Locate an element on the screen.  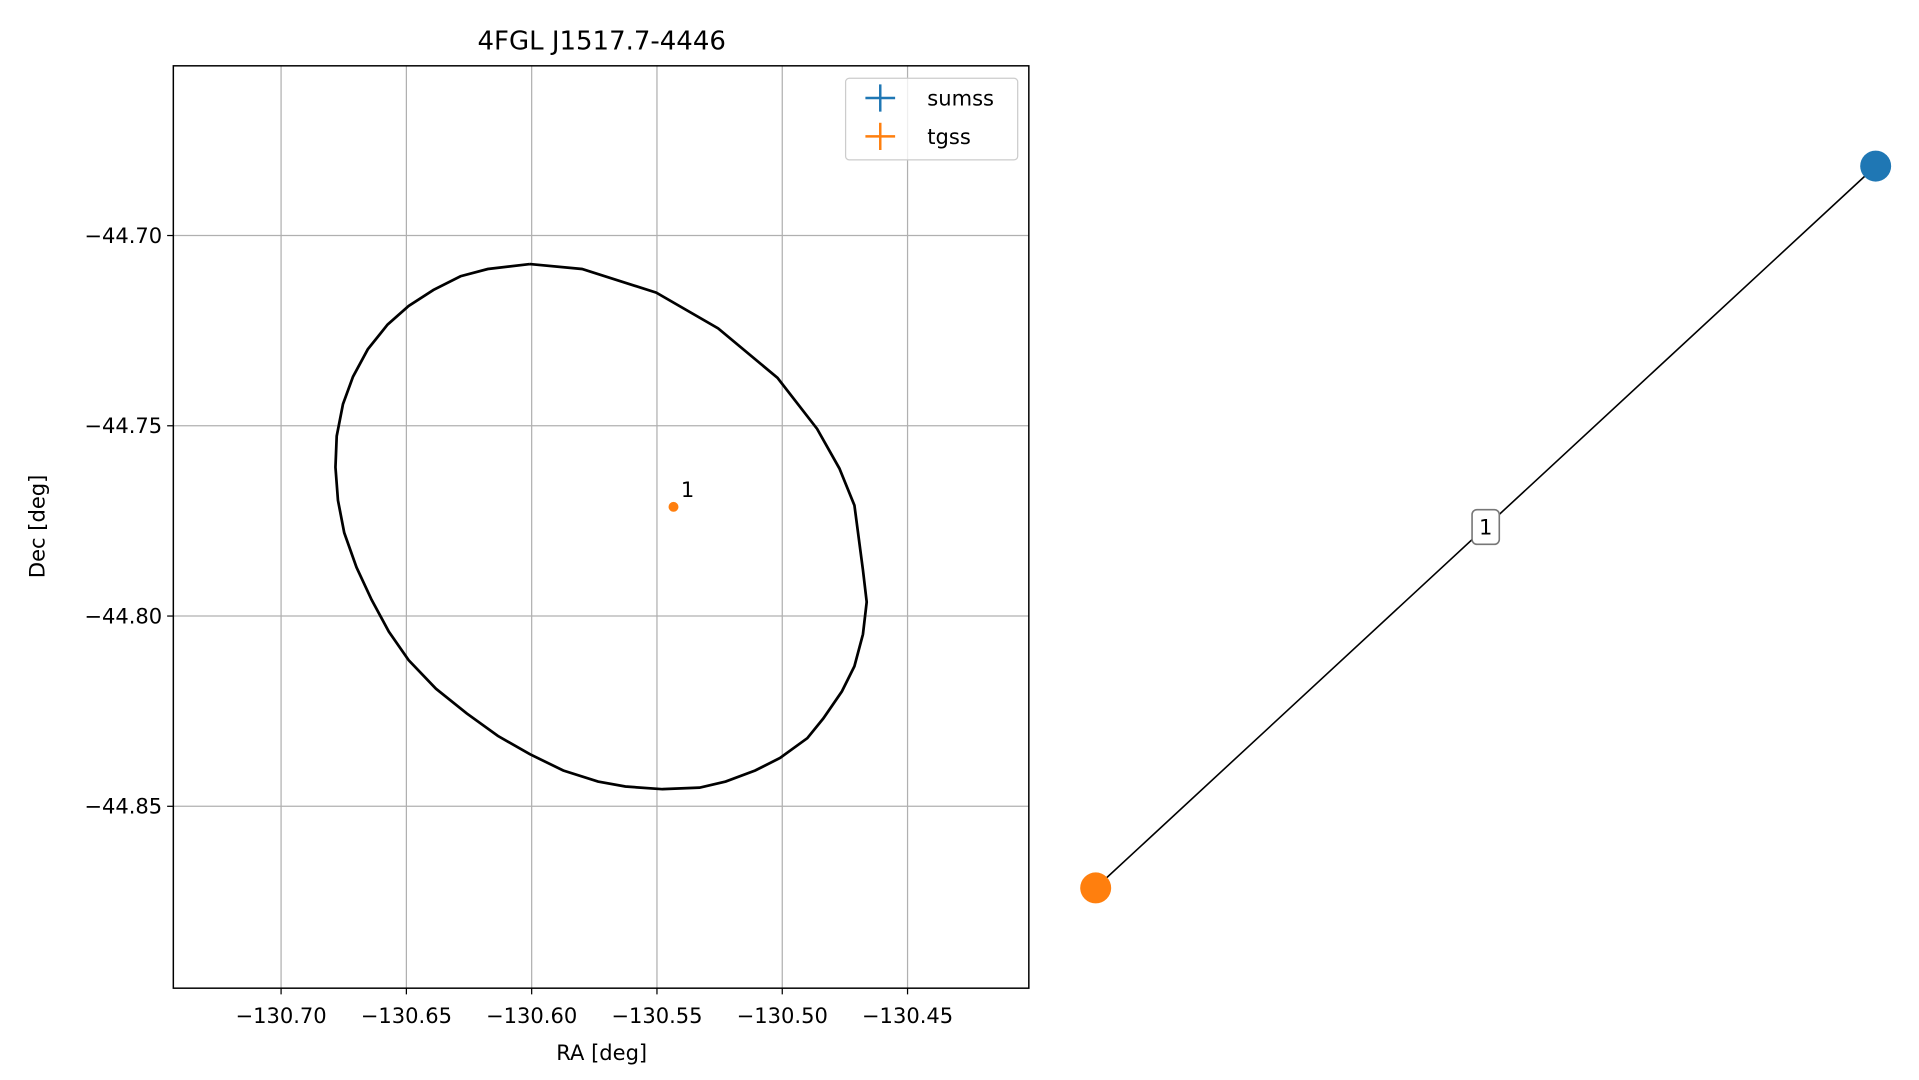
x-axis-label: RA [deg] is located at coordinates (601, 1052).